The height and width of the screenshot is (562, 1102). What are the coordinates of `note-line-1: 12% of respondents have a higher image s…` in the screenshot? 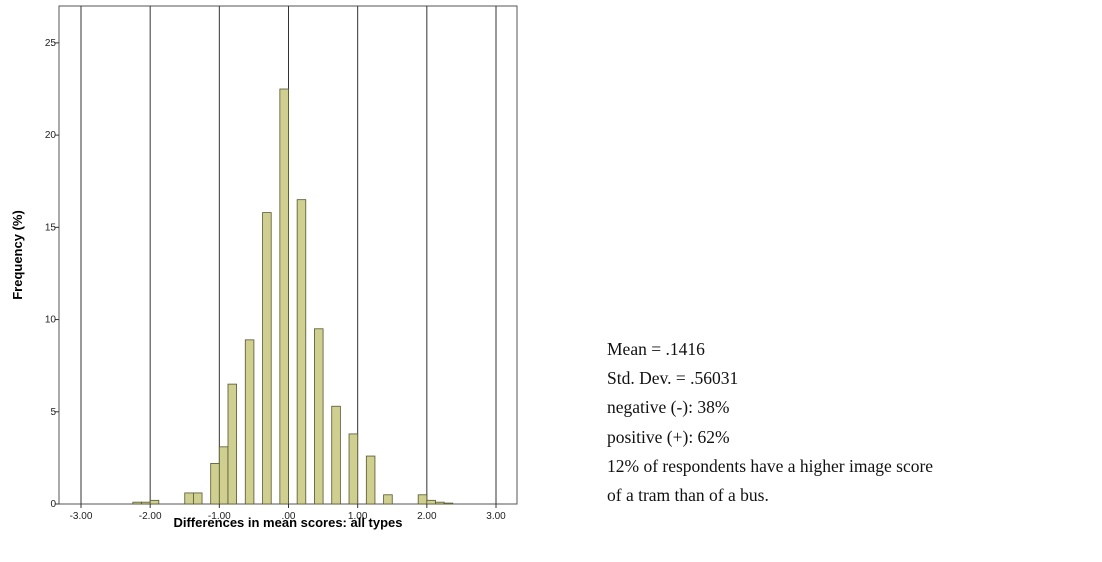 It's located at (770, 465).